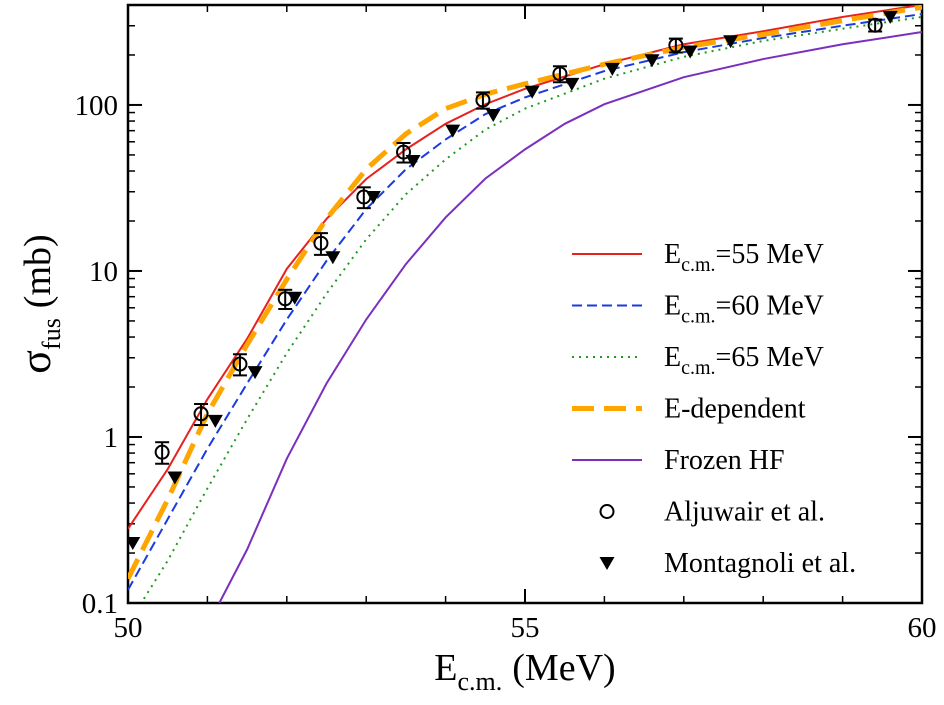 Image resolution: width=944 pixels, height=705 pixels. I want to click on legend-label: Ec.m.=60 MeV, so click(744, 309).